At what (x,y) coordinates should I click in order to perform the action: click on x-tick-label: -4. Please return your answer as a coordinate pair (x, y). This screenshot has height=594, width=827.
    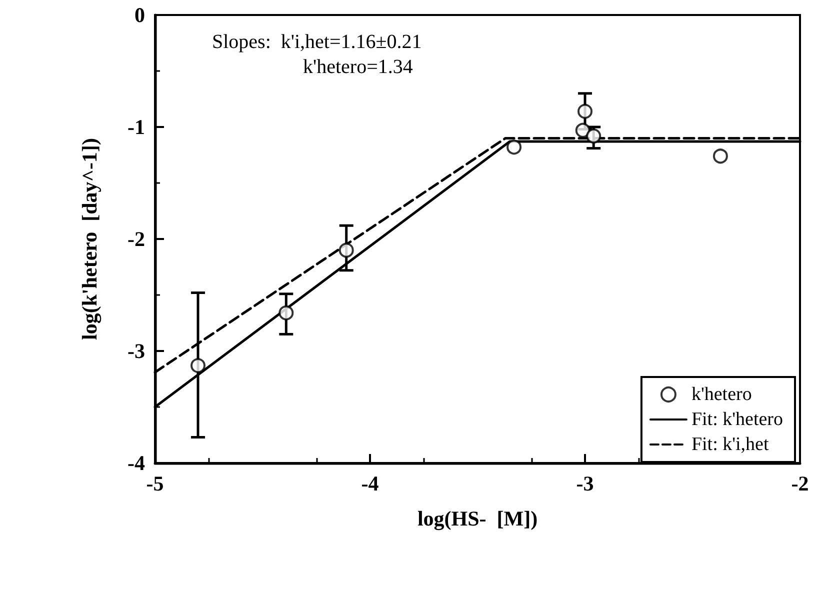
    Looking at the image, I should click on (370, 484).